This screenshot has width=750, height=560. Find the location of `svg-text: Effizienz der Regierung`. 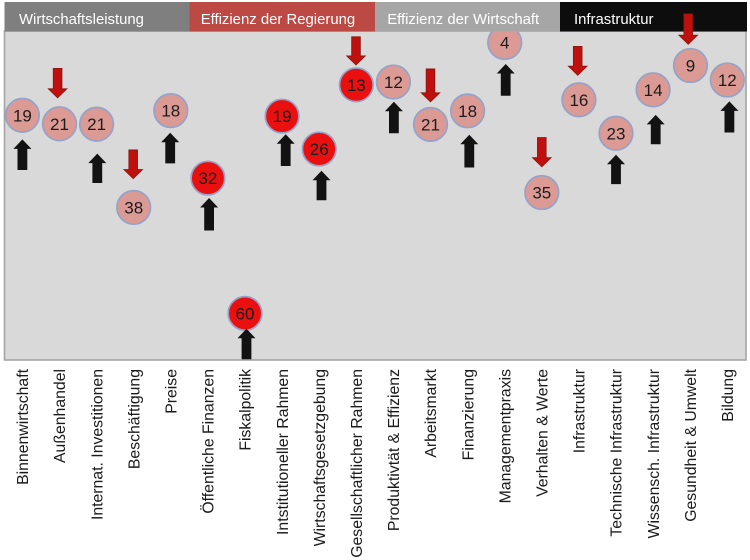

svg-text: Effizienz der Regierung is located at coordinates (278, 20).